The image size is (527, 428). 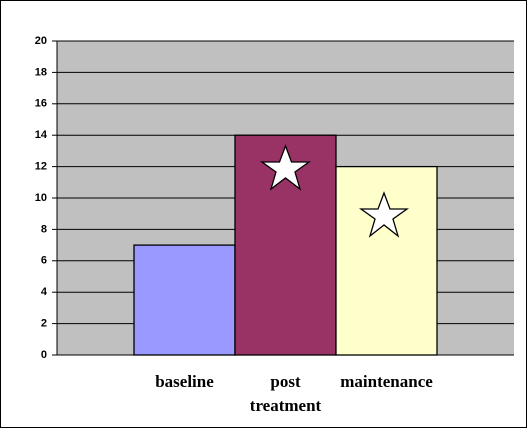 What do you see at coordinates (44, 229) in the screenshot?
I see `y-tick-label: 8` at bounding box center [44, 229].